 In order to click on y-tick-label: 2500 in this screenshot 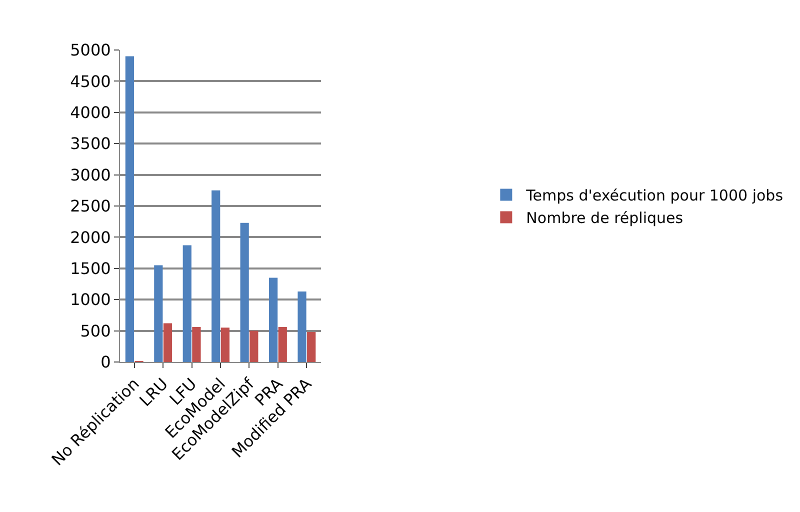, I will do `click(90, 206)`.